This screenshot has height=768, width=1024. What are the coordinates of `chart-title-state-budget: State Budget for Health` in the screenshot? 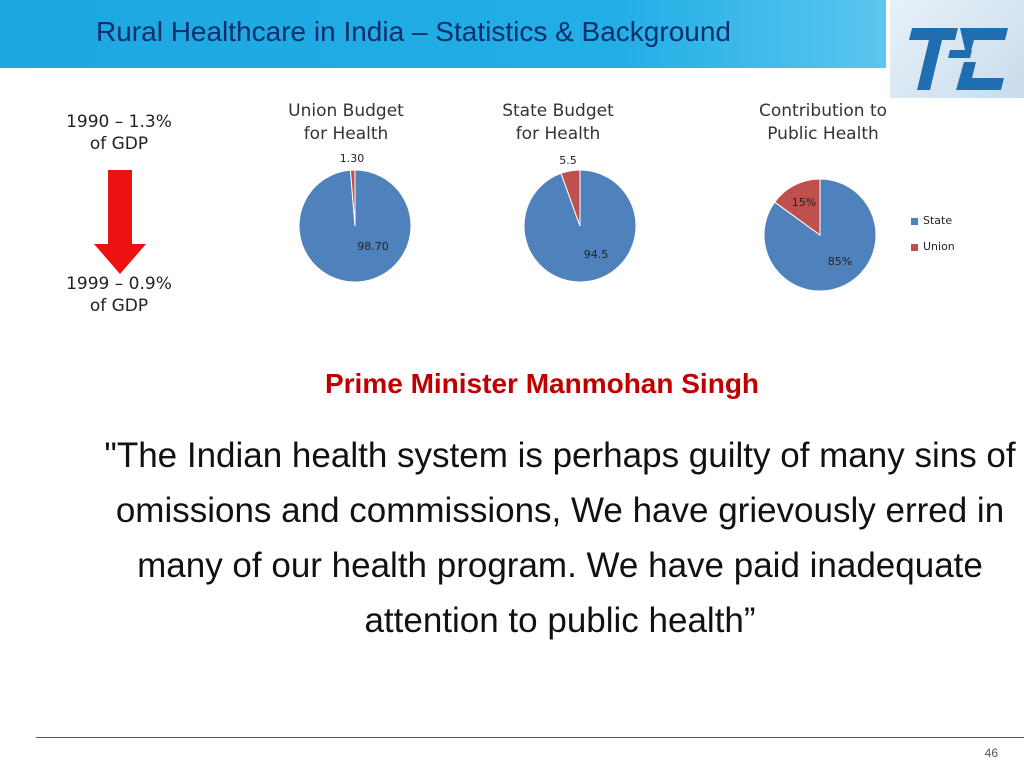 It's located at (558, 123).